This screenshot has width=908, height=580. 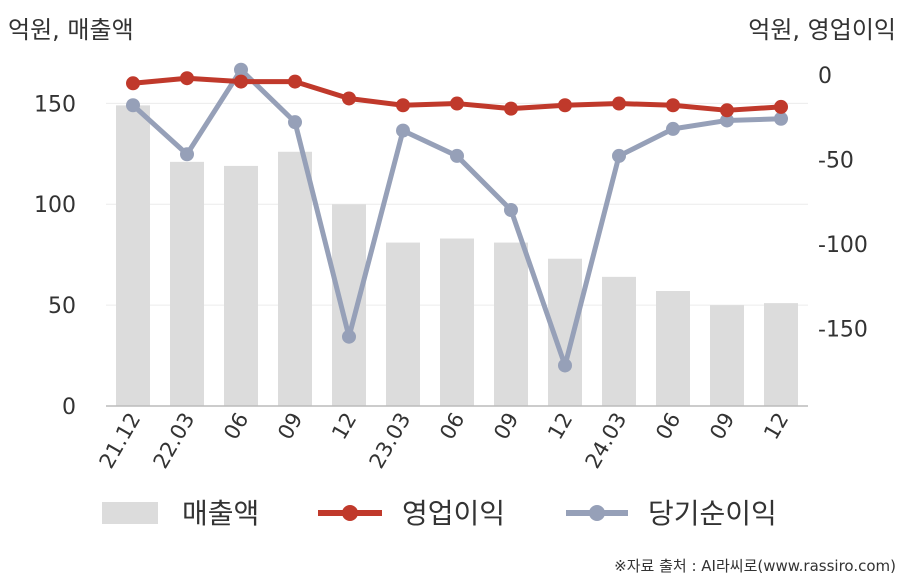 I want to click on legend-label: 영업이익, so click(x=453, y=513).